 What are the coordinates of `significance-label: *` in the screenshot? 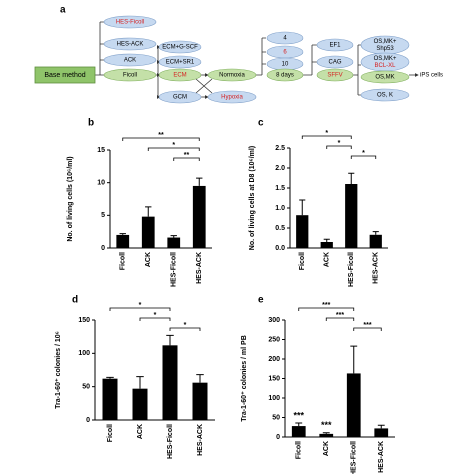 It's located at (326, 133).